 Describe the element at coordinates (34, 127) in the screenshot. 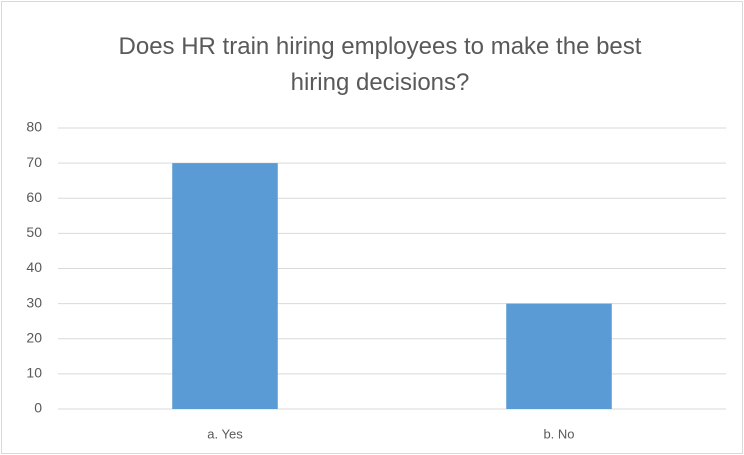

I see `y-tick-label: 80` at that location.